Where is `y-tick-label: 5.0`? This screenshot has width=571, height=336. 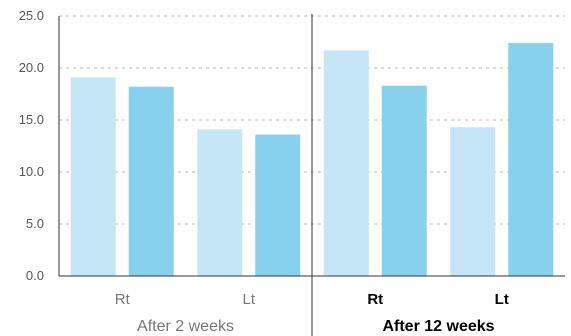
y-tick-label: 5.0 is located at coordinates (35, 223).